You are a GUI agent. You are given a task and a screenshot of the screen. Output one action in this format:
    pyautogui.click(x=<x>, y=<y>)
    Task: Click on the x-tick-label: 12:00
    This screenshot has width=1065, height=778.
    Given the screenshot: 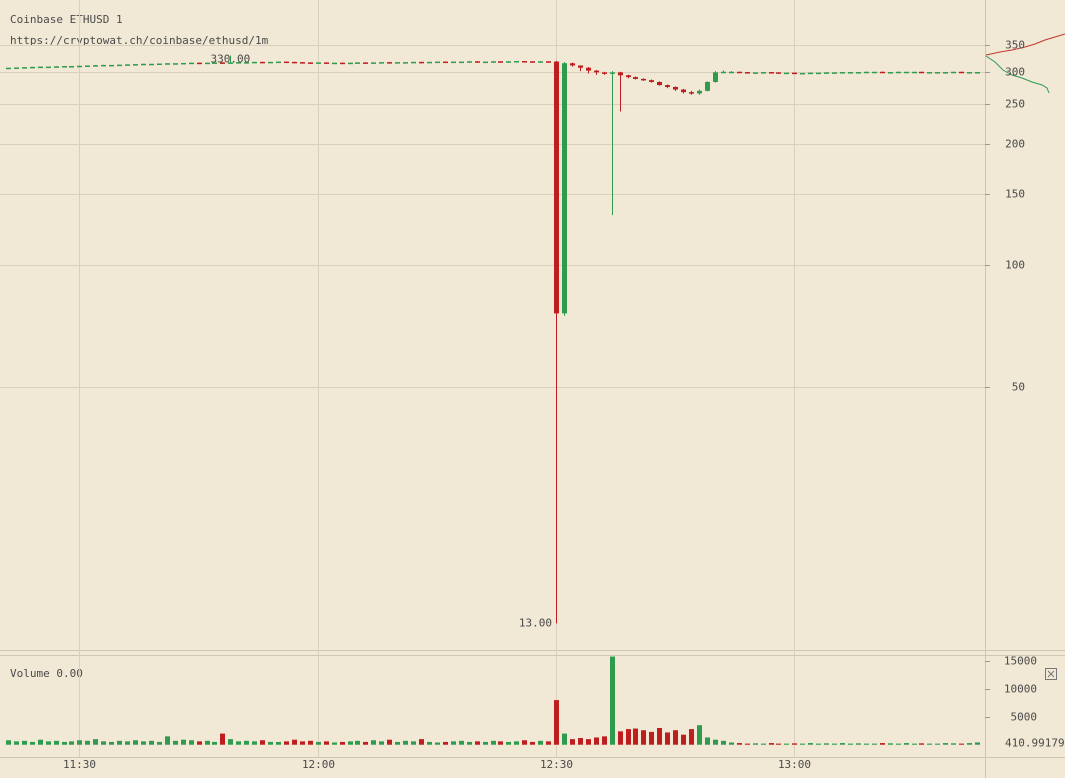 What is the action you would take?
    pyautogui.click(x=318, y=764)
    